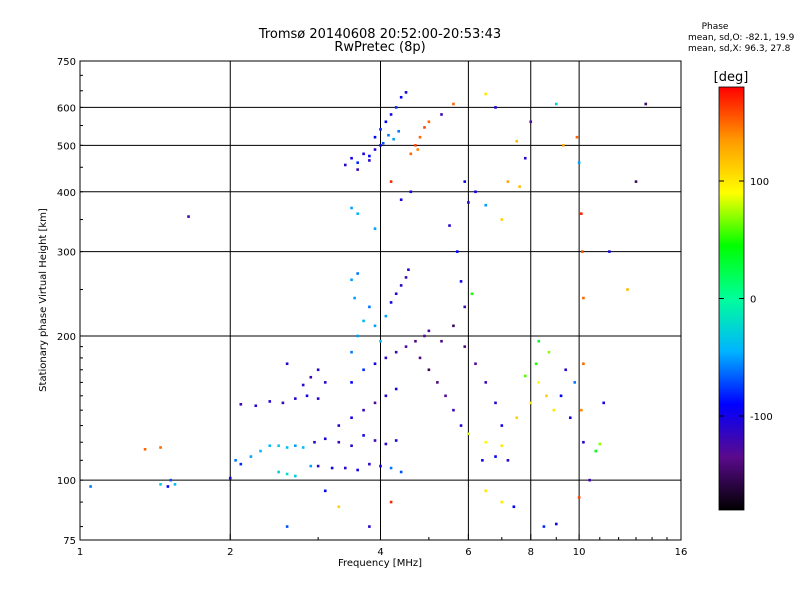 The height and width of the screenshot is (600, 800). What do you see at coordinates (66, 253) in the screenshot?
I see `y-tick-label: 300` at bounding box center [66, 253].